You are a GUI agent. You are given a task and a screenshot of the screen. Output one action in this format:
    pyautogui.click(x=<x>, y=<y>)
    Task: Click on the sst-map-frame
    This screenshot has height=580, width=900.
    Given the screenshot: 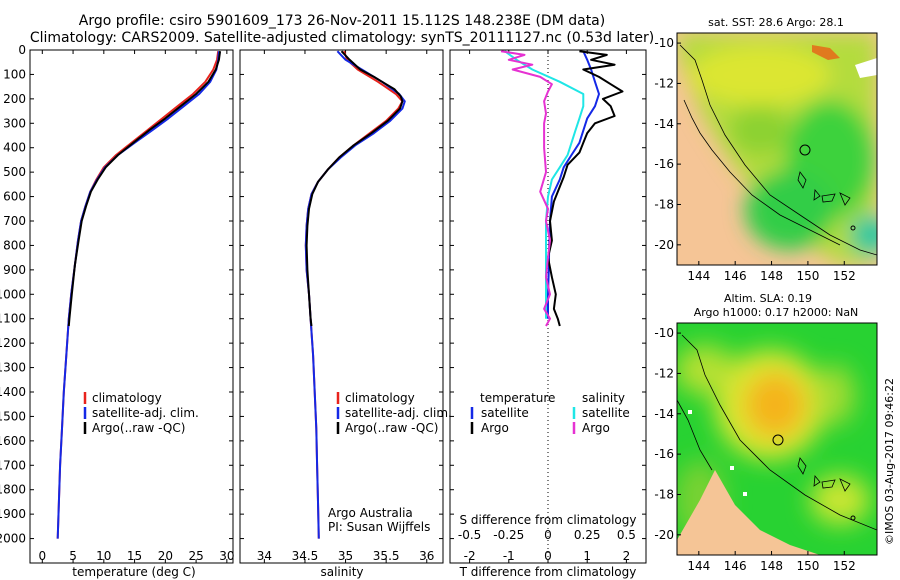 What is the action you would take?
    pyautogui.click(x=777, y=149)
    